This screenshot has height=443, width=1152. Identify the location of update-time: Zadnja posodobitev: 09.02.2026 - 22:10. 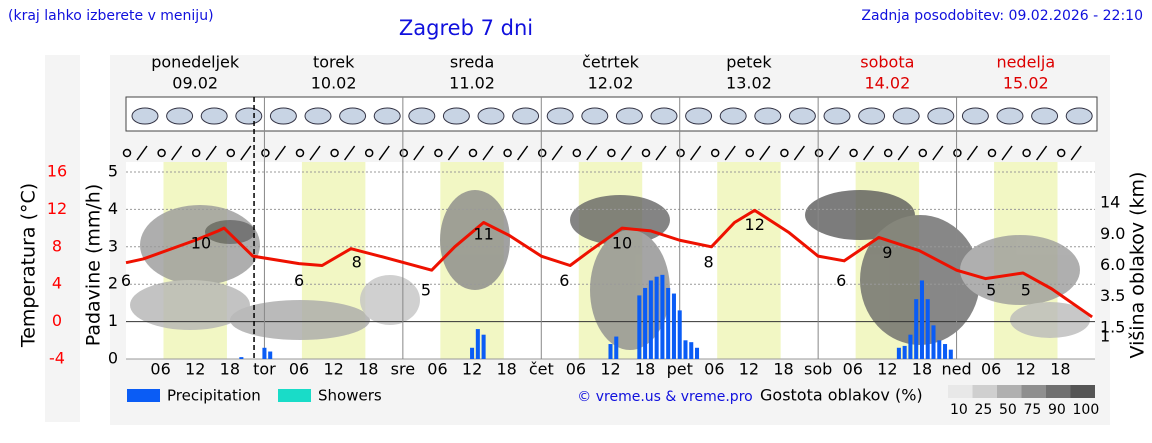
(1002, 16).